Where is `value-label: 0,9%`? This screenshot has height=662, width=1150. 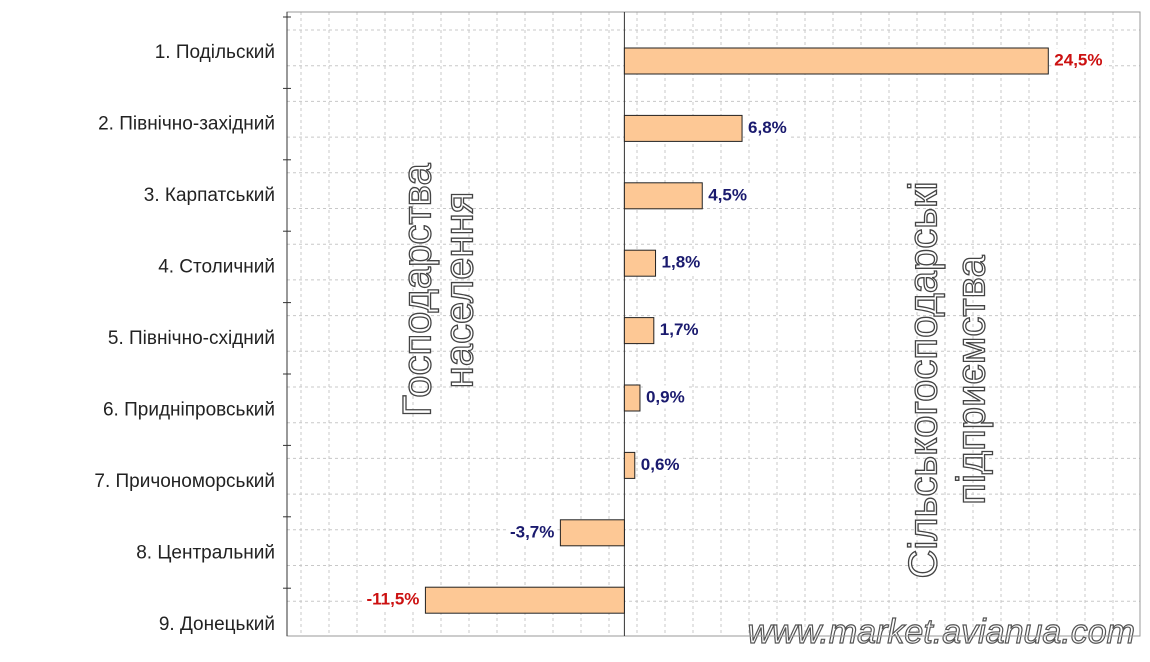 value-label: 0,9% is located at coordinates (665, 396).